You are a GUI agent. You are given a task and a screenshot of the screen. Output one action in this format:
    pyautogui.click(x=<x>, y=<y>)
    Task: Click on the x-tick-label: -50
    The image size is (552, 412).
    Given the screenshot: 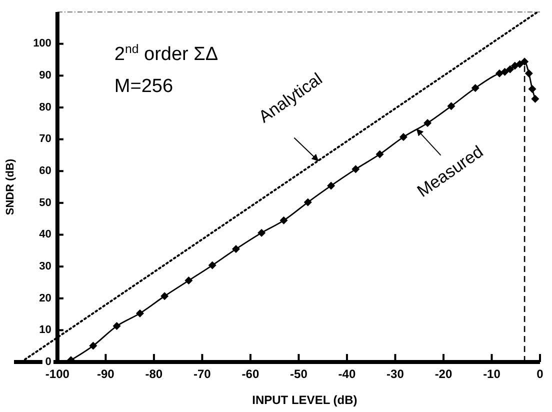 What is the action you would take?
    pyautogui.click(x=299, y=374)
    